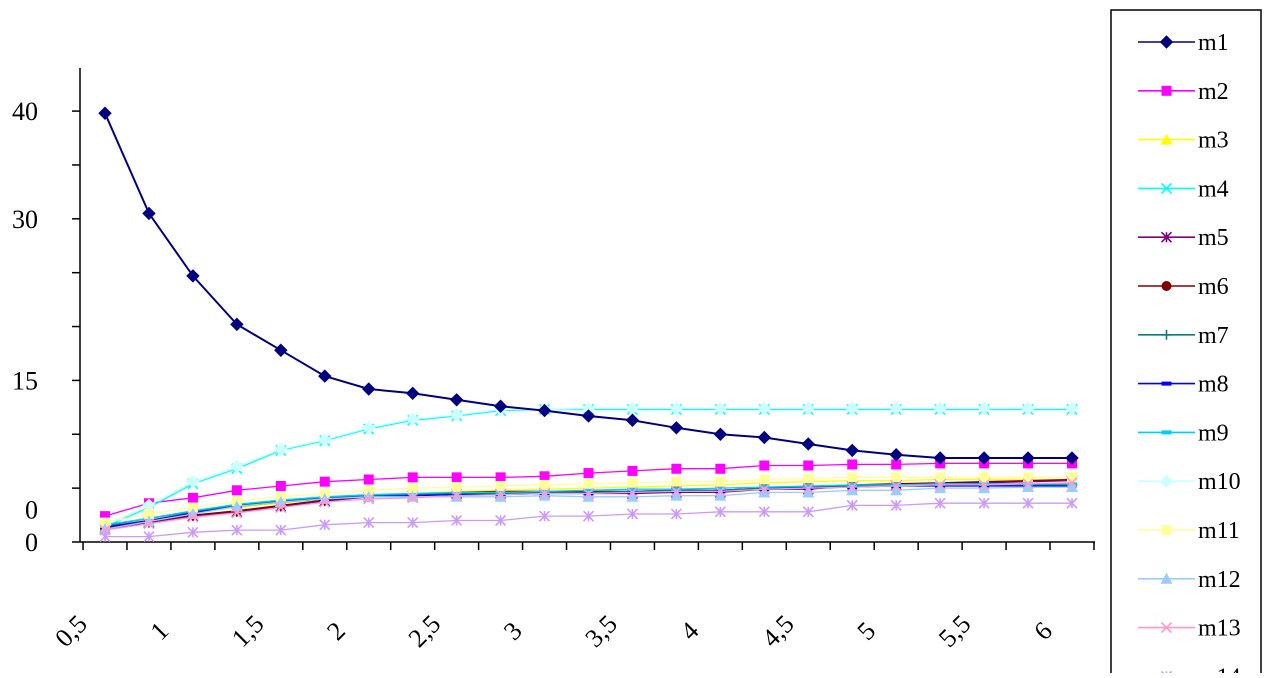 This screenshot has width=1268, height=678. What do you see at coordinates (1213, 189) in the screenshot?
I see `legend-label: m4` at bounding box center [1213, 189].